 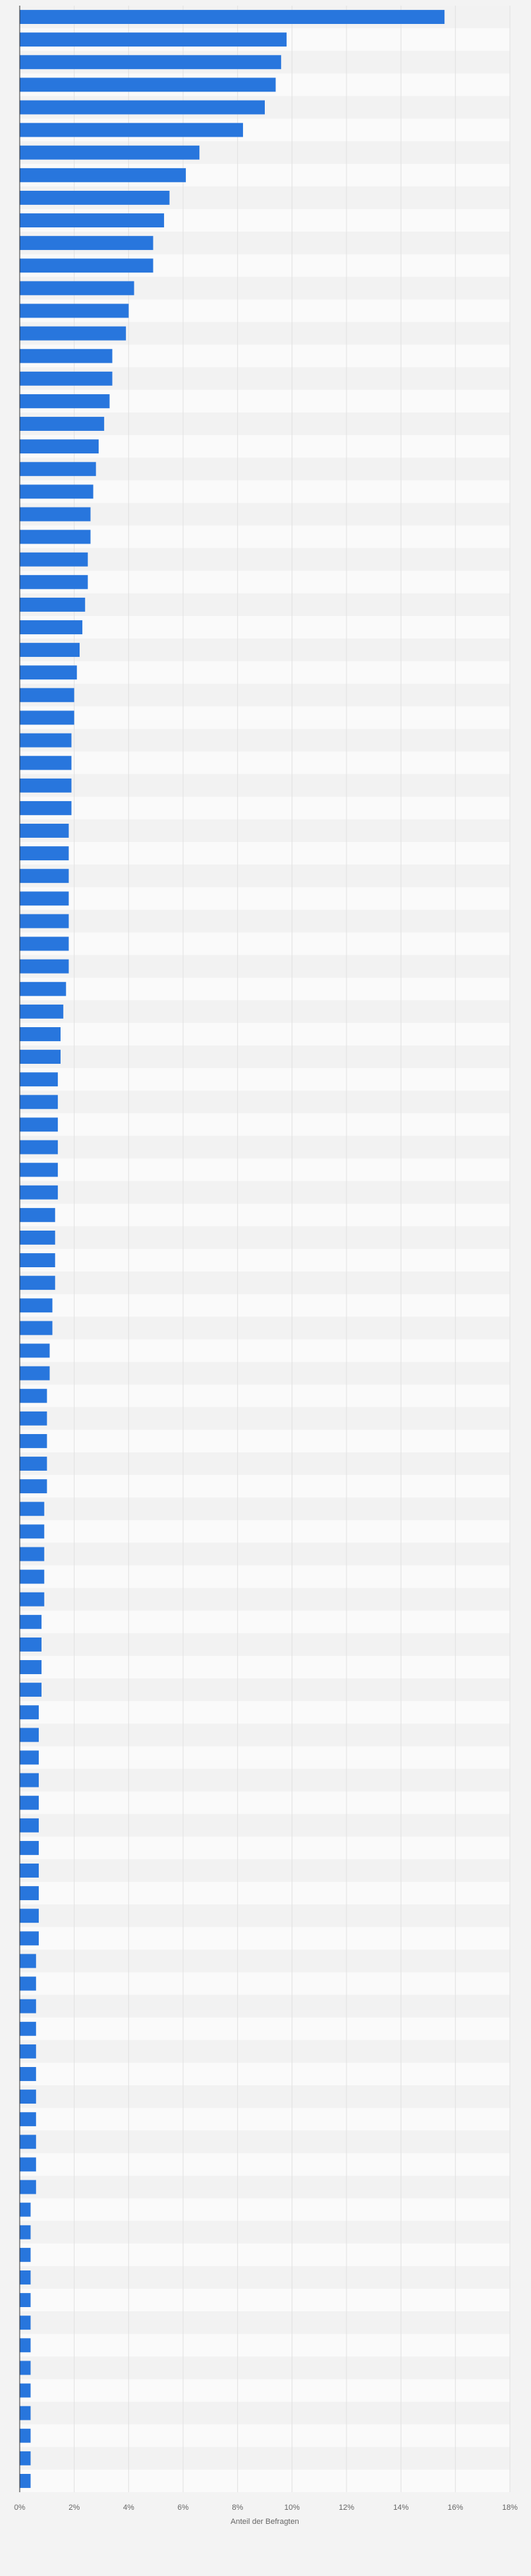 I want to click on x-tick-label: 6%, so click(x=183, y=2508).